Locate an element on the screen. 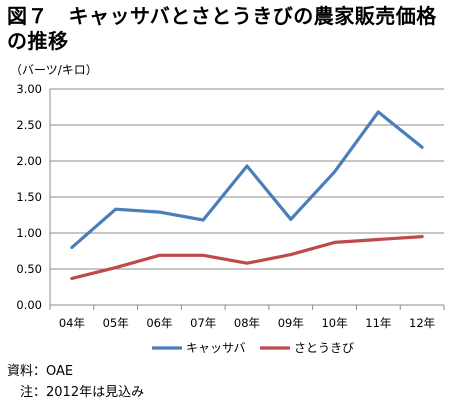 The image size is (456, 407). x-tick-label: 05年 is located at coordinates (116, 323).